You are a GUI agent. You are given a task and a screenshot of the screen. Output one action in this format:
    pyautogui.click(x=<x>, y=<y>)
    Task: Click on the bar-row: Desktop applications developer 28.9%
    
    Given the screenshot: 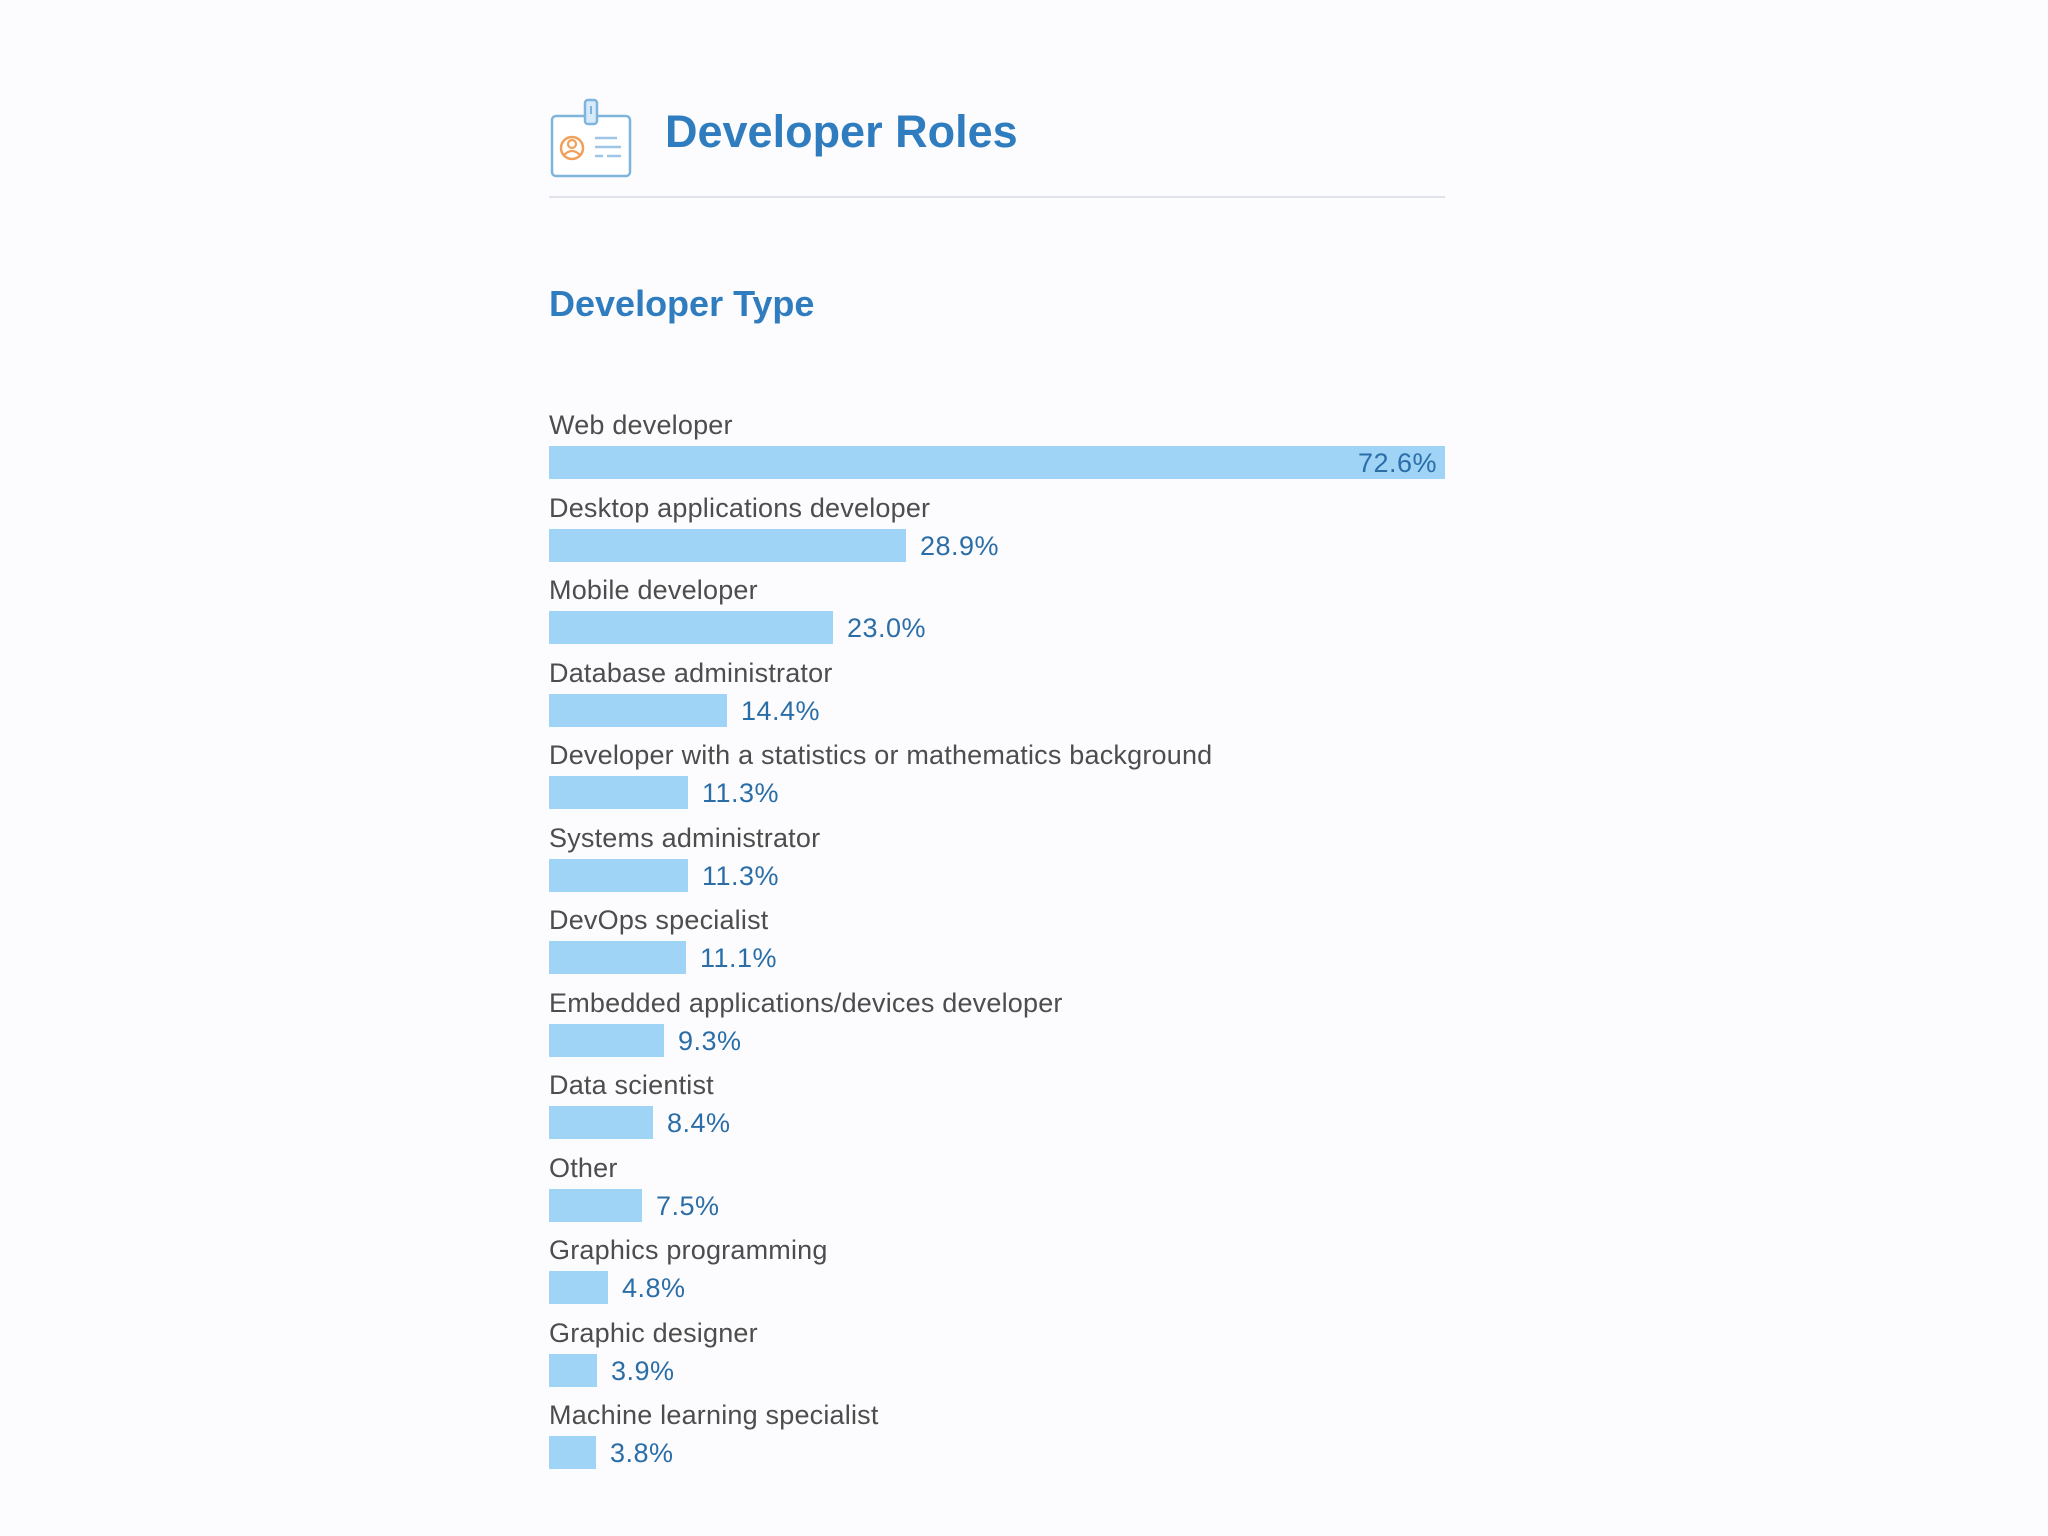 What is the action you would take?
    pyautogui.click(x=997, y=532)
    